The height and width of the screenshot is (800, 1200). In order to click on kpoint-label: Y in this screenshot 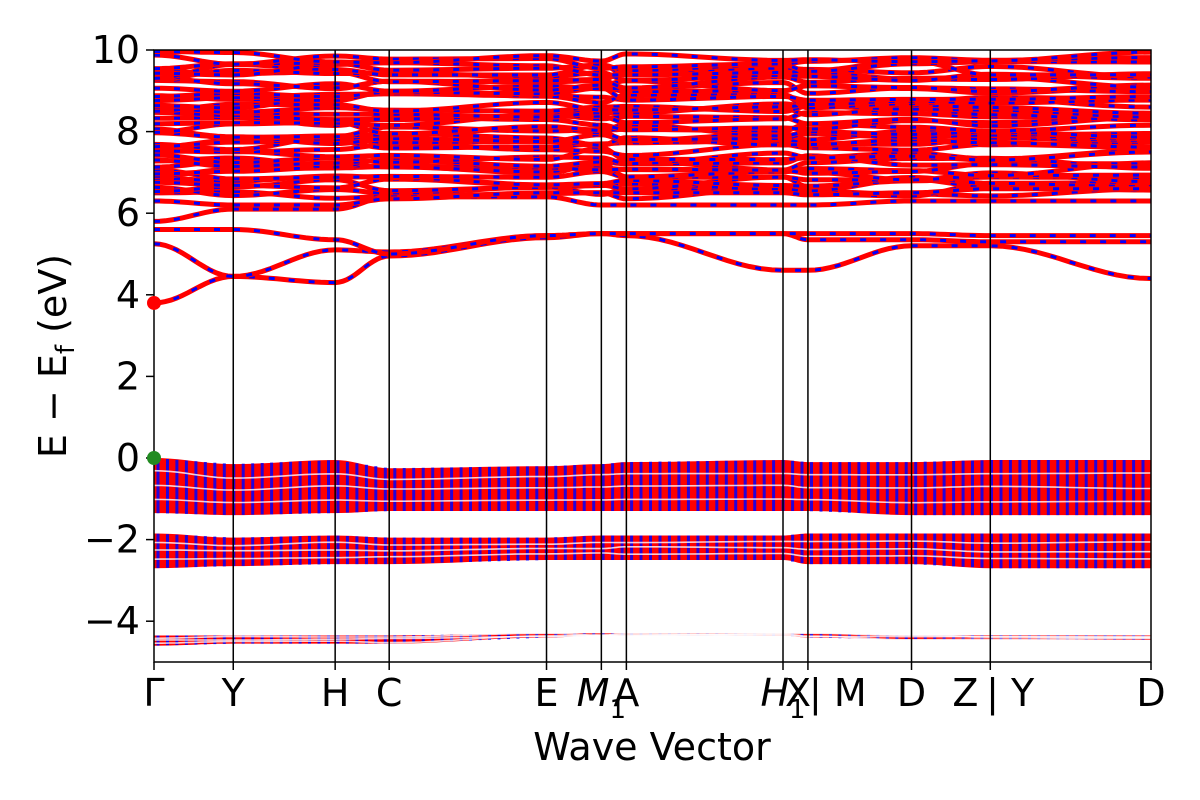, I will do `click(233, 693)`.